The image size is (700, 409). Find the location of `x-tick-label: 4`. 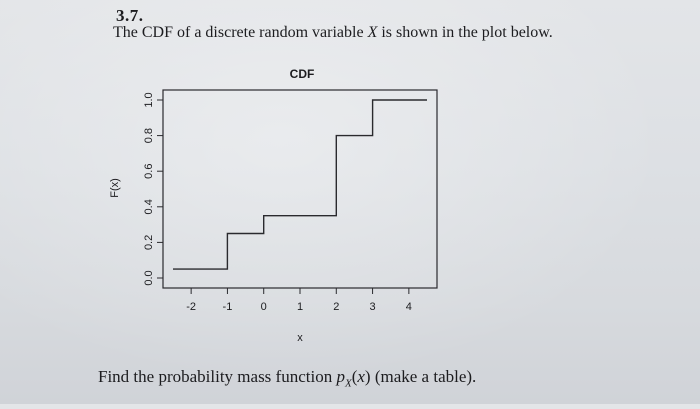

x-tick-label: 4 is located at coordinates (409, 307).